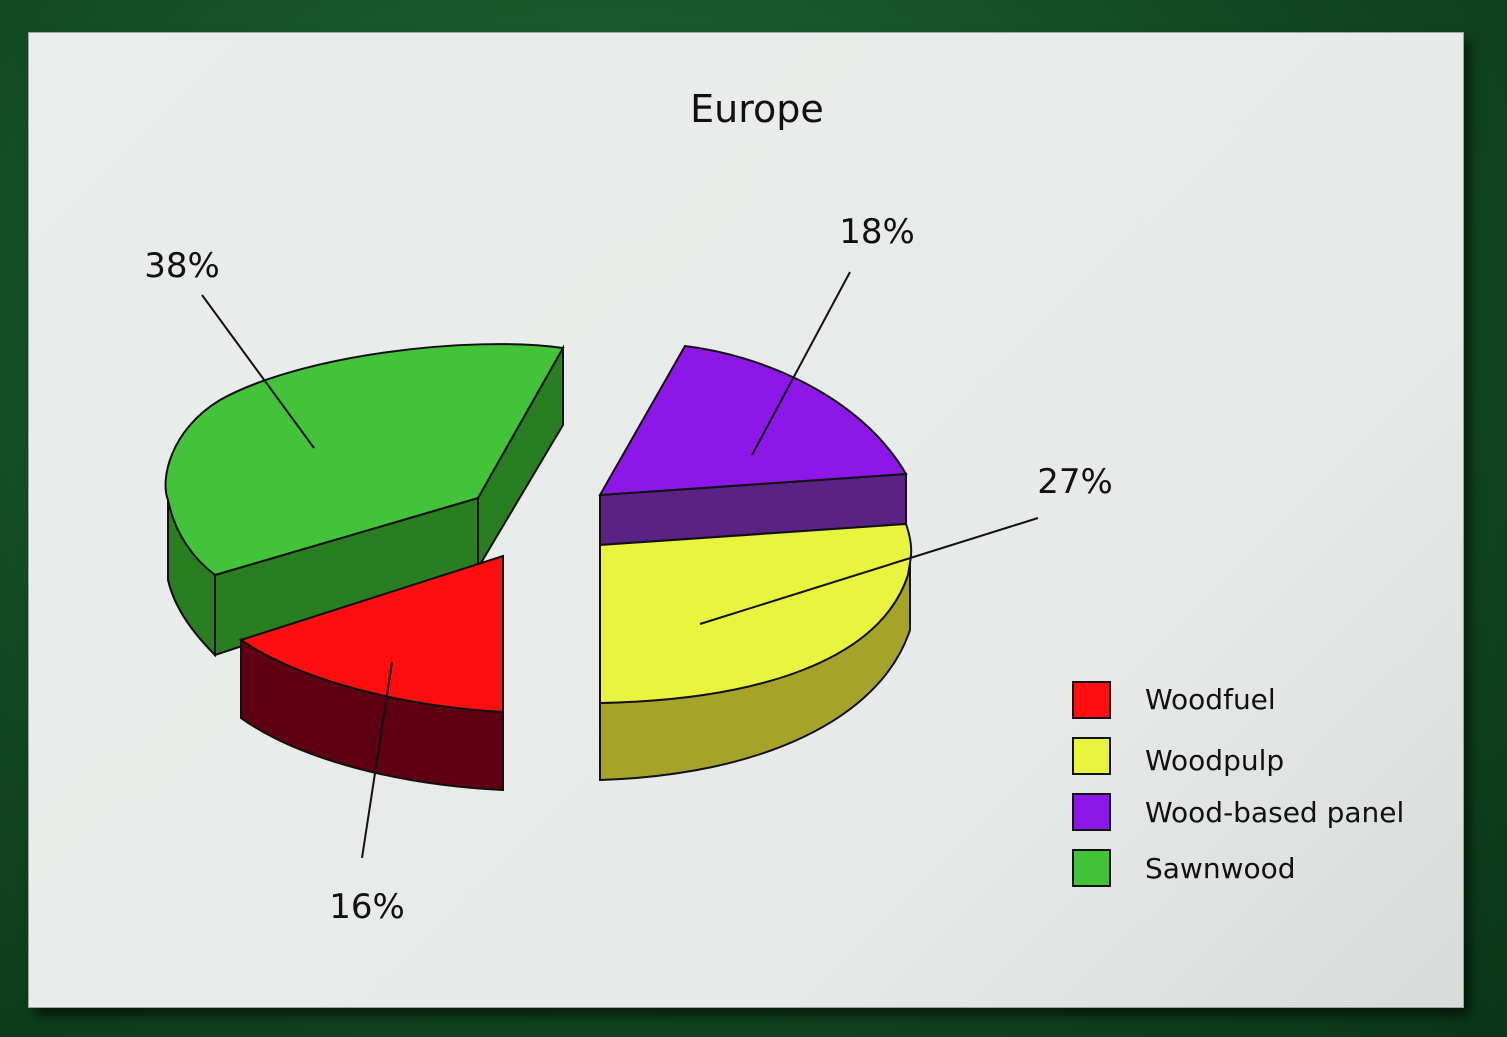 This screenshot has width=1507, height=1037. Describe the element at coordinates (182, 266) in the screenshot. I see `sawnwood-value-label: 38%` at that location.